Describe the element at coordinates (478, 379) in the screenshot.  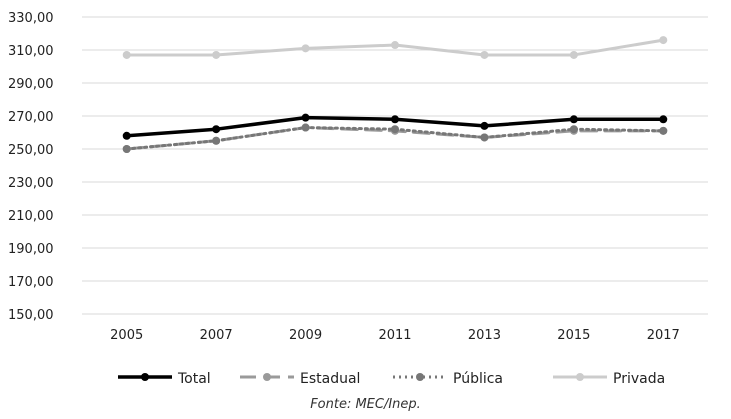
I see `legend-label: Pública` at that location.